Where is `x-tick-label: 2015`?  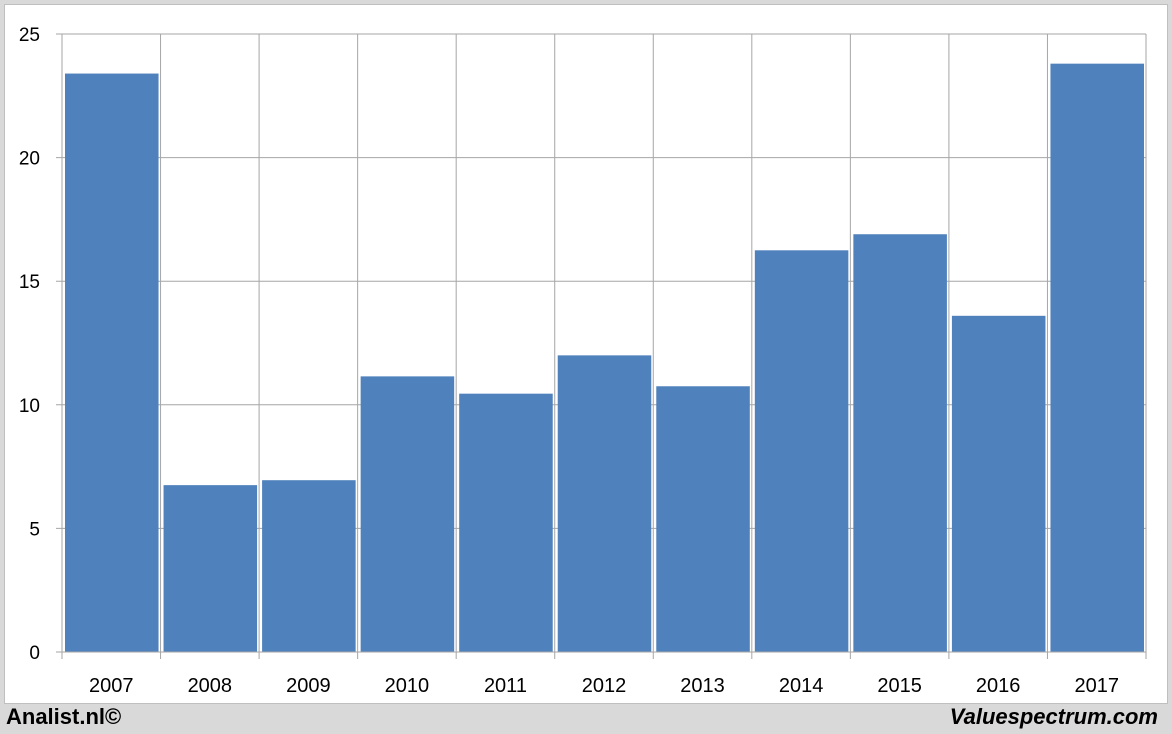 x-tick-label: 2015 is located at coordinates (899, 686).